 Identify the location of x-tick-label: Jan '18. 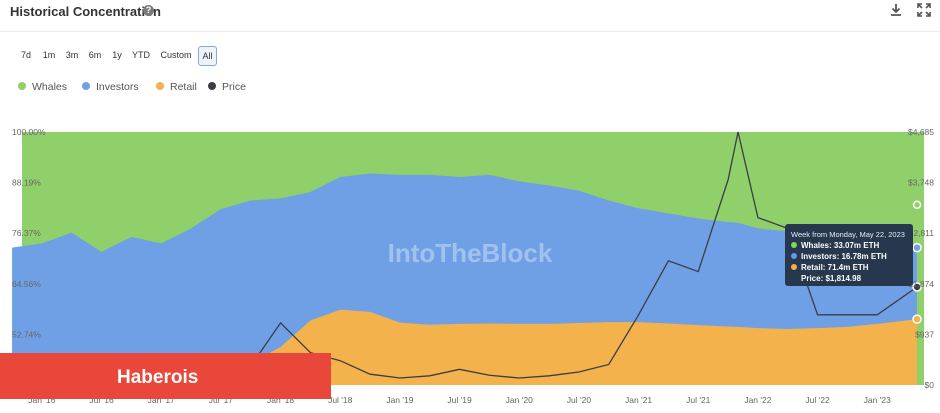
(280, 400).